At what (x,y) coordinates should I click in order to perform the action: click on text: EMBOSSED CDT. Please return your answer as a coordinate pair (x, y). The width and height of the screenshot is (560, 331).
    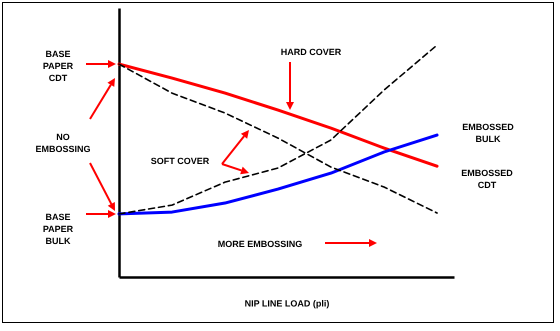
    Looking at the image, I should click on (487, 179).